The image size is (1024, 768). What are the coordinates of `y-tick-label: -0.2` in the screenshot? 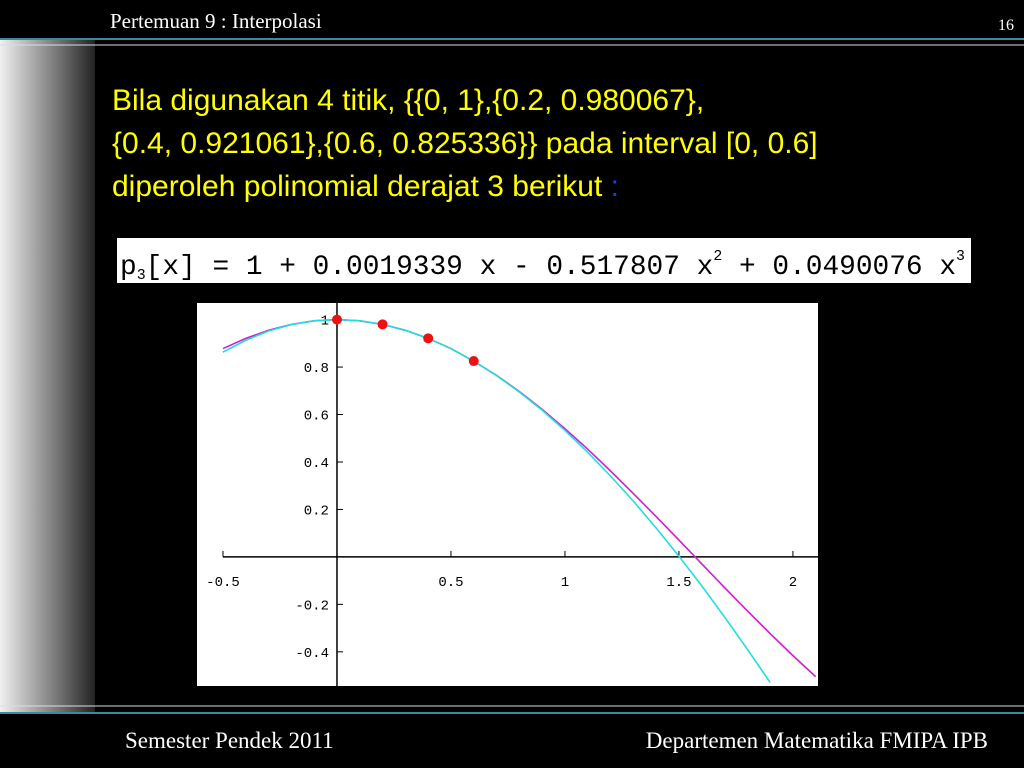 It's located at (312, 606).